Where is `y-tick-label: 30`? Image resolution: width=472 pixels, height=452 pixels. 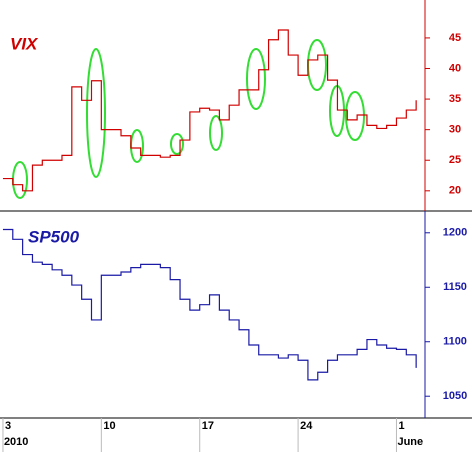
y-tick-label: 30 is located at coordinates (455, 130).